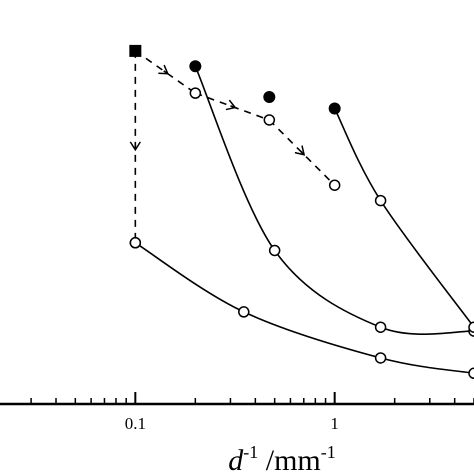 The width and height of the screenshot is (474, 474). What do you see at coordinates (403, 218) in the screenshot?
I see `series-line-solid` at bounding box center [403, 218].